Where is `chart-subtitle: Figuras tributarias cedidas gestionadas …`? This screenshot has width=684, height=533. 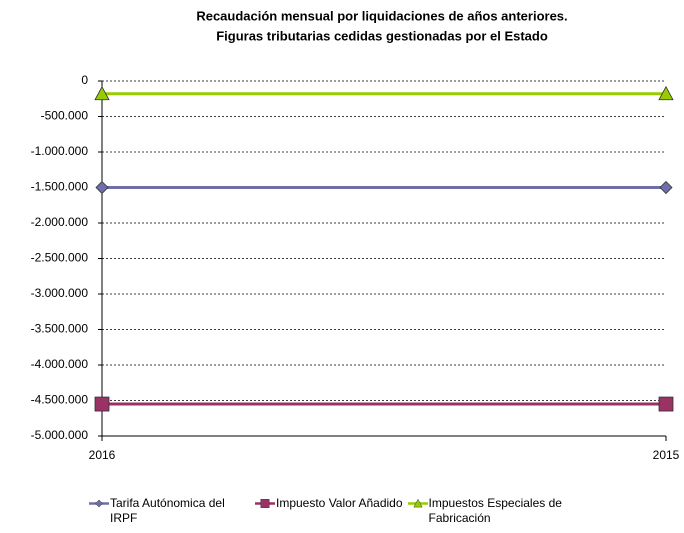
chart-subtitle: Figuras tributarias cedidas gestionadas … is located at coordinates (382, 35).